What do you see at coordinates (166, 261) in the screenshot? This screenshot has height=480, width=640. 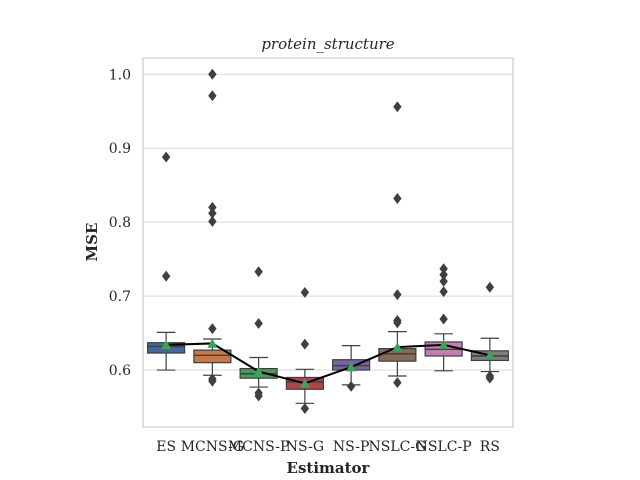 I see `box-es` at bounding box center [166, 261].